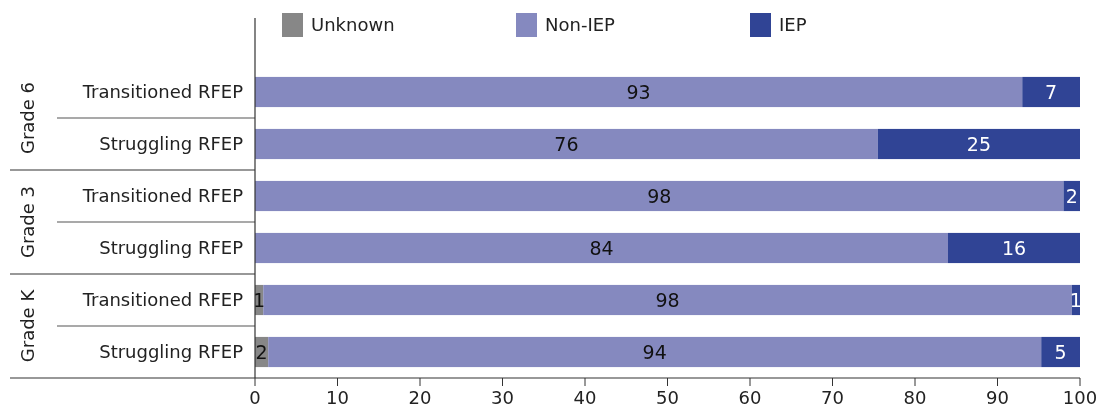  What do you see at coordinates (255, 397) in the screenshot?
I see `x-tick-label: 0` at bounding box center [255, 397].